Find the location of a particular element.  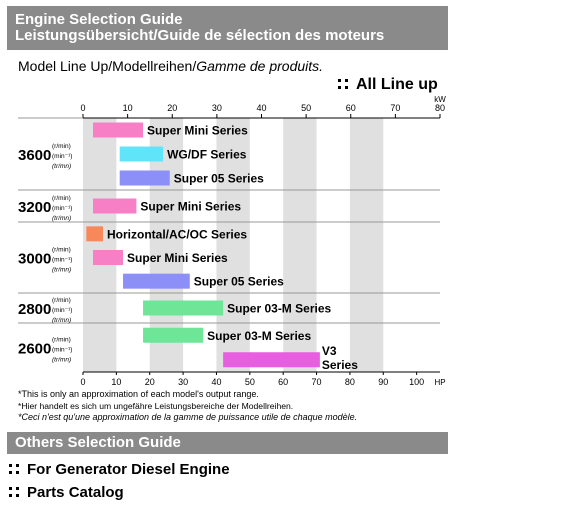

top-tick-label: 10 is located at coordinates (128, 108).